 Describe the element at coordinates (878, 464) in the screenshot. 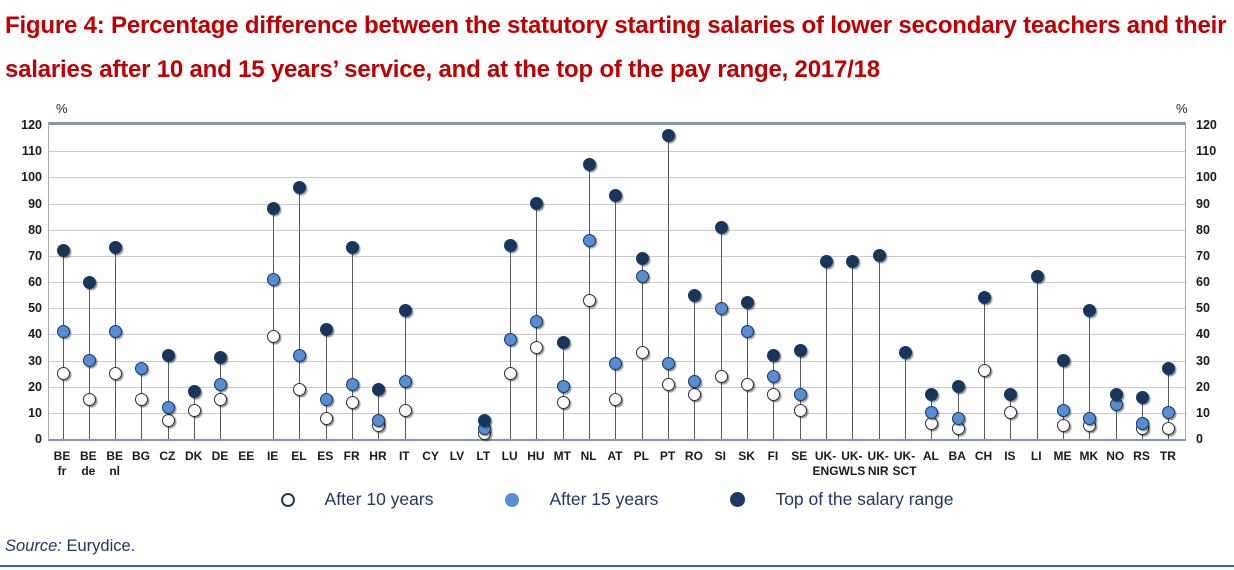

I see `x-axis-category-label: UK- NIR` at that location.